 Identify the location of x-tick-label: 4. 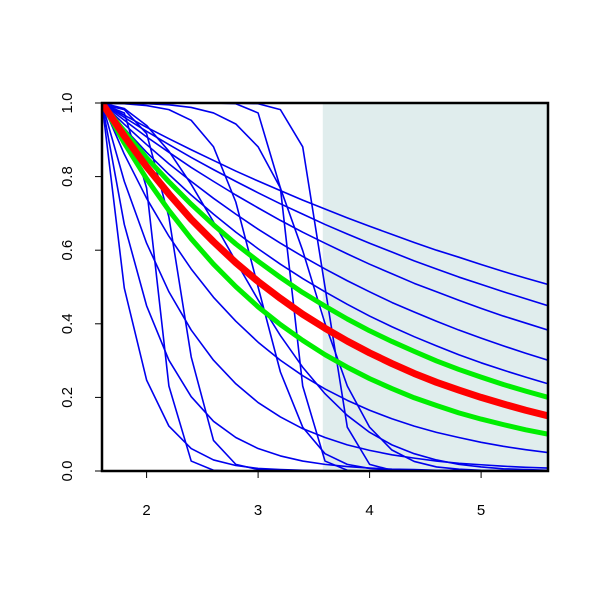
(369, 510).